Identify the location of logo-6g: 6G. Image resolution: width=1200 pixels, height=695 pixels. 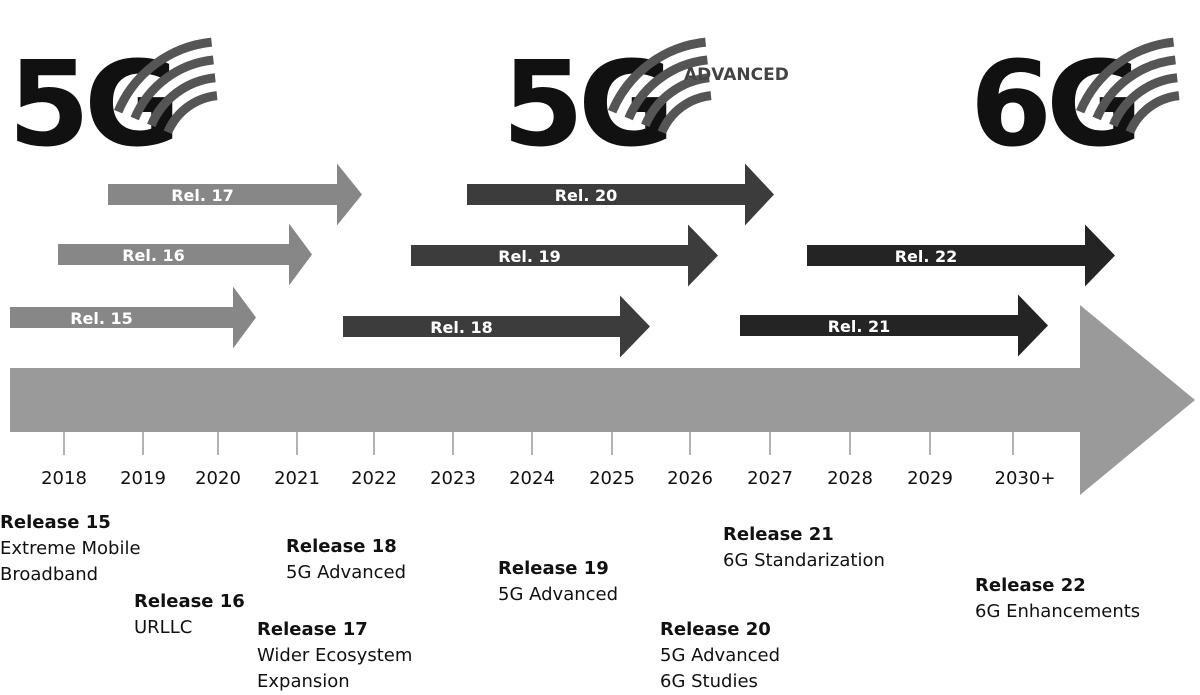
(1075, 104).